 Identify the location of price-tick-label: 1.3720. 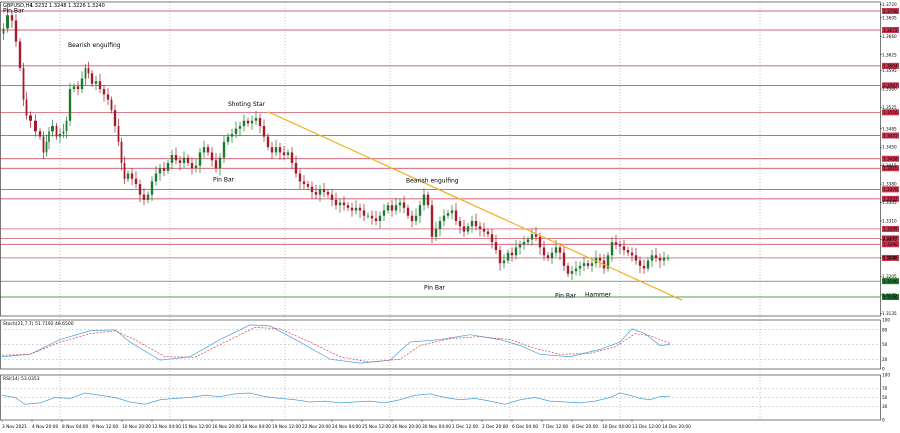
(889, 4).